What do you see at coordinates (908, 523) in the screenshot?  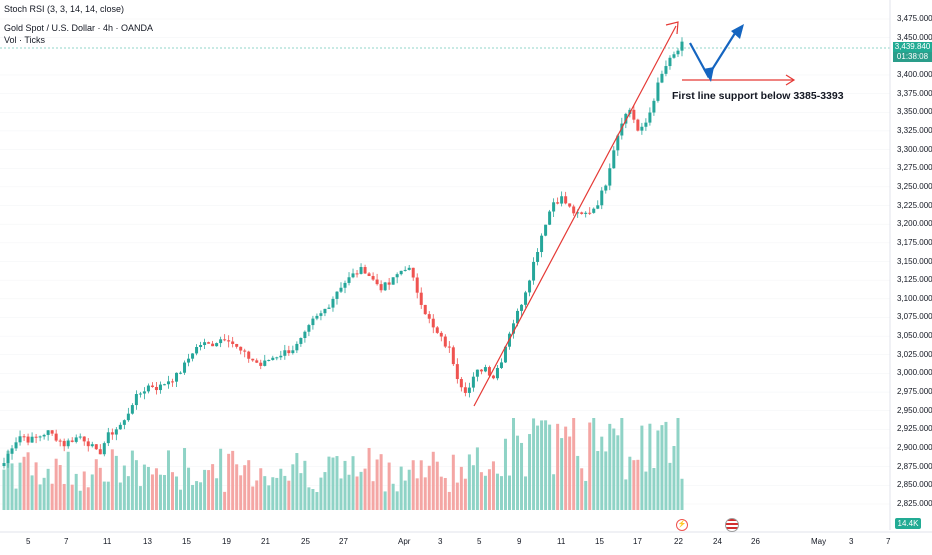 I see `volume-value-badge: 14.4K` at bounding box center [908, 523].